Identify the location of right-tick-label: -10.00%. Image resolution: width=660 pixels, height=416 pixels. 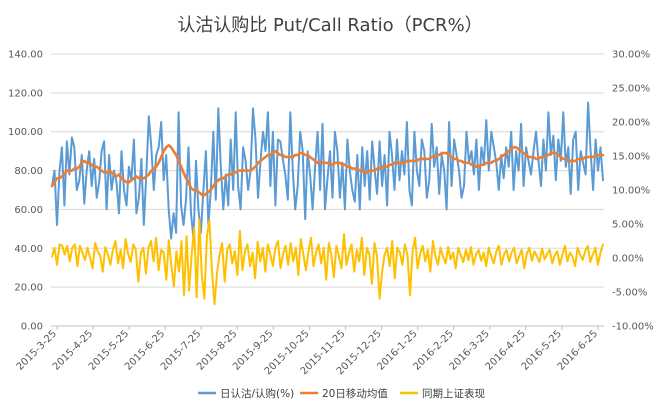
(633, 327).